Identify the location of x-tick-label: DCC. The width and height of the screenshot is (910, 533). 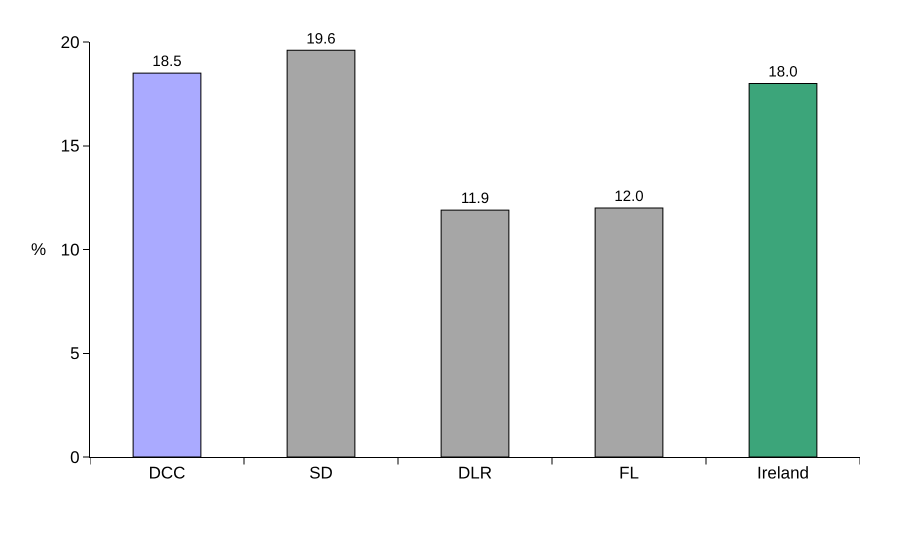
(167, 472).